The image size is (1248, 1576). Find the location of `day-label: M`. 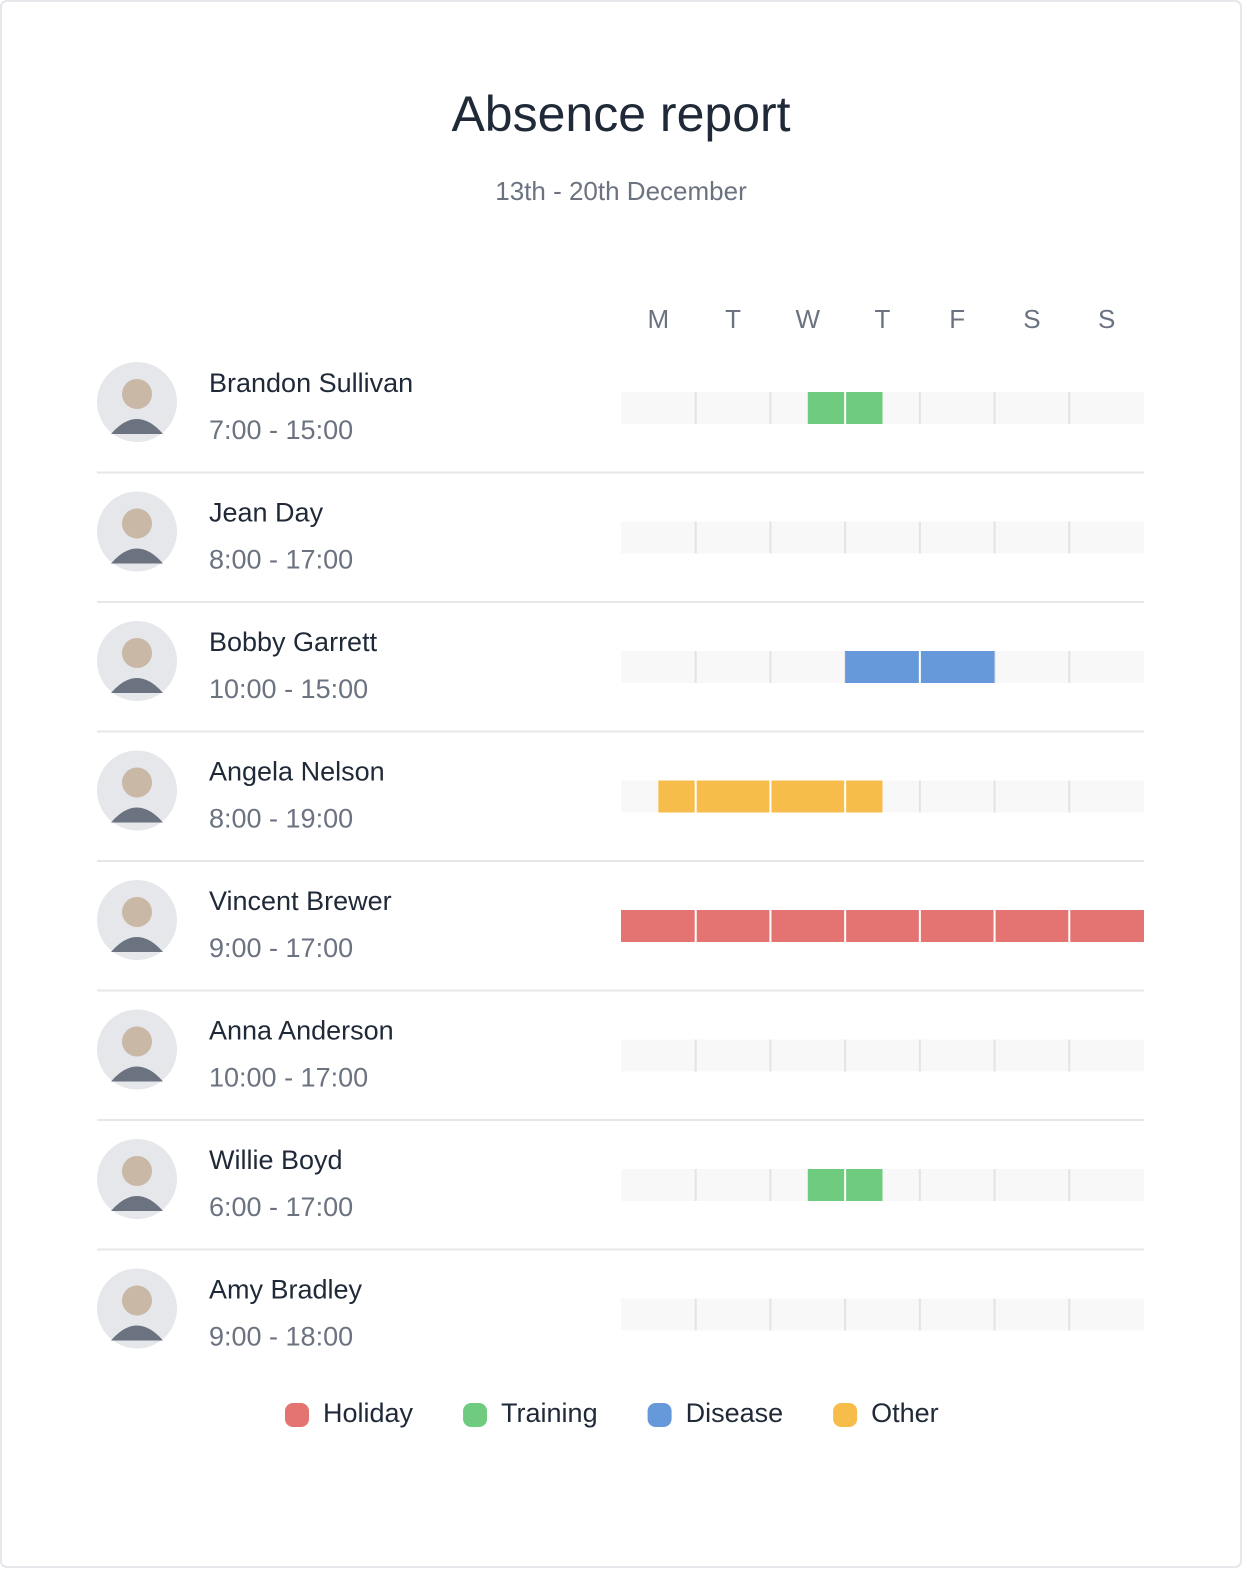

day-label: M is located at coordinates (659, 319).